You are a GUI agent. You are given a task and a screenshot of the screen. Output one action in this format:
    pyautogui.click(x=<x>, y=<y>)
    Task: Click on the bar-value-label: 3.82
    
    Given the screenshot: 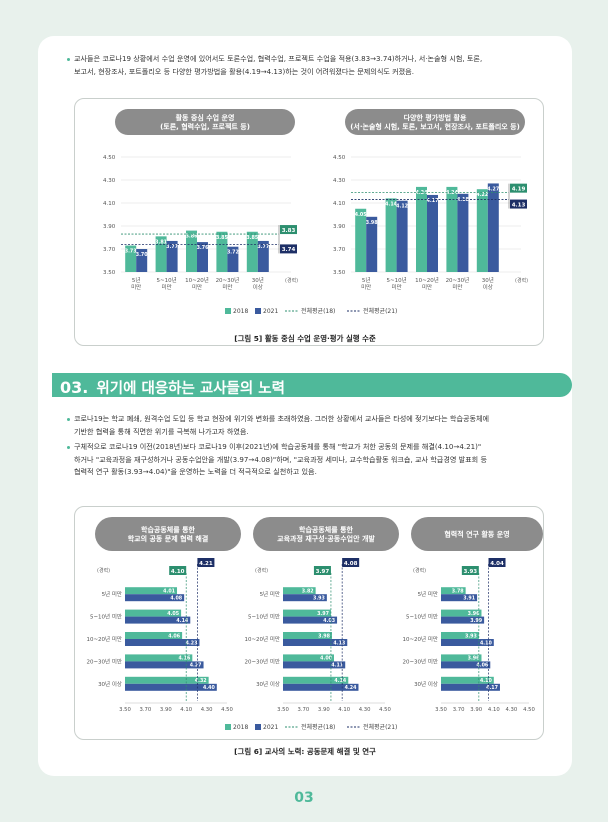 What is the action you would take?
    pyautogui.click(x=308, y=592)
    